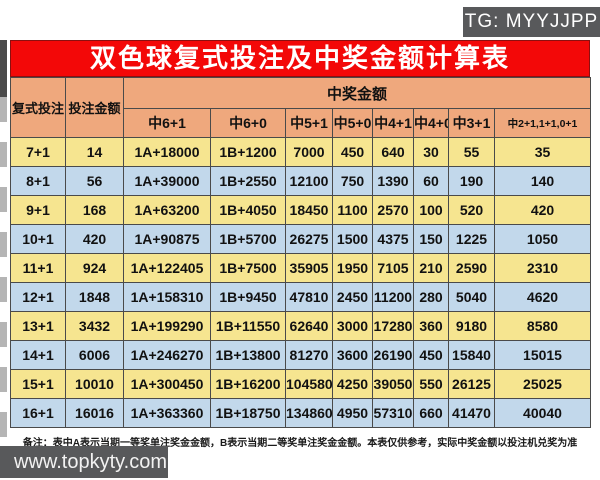 This screenshot has width=600, height=480. I want to click on prize-amount-cell: 4250, so click(352, 384).